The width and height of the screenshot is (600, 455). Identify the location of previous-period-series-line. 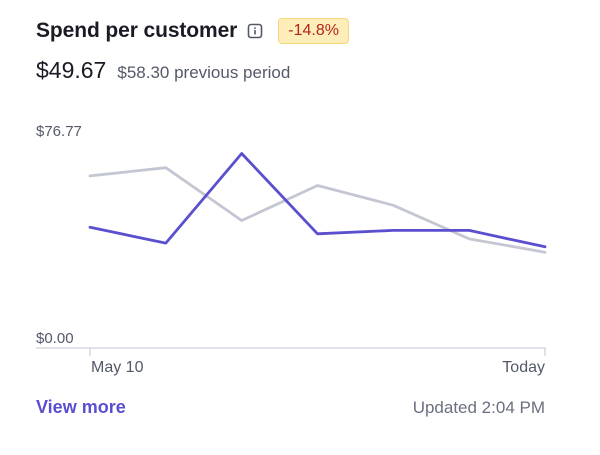
(317, 210).